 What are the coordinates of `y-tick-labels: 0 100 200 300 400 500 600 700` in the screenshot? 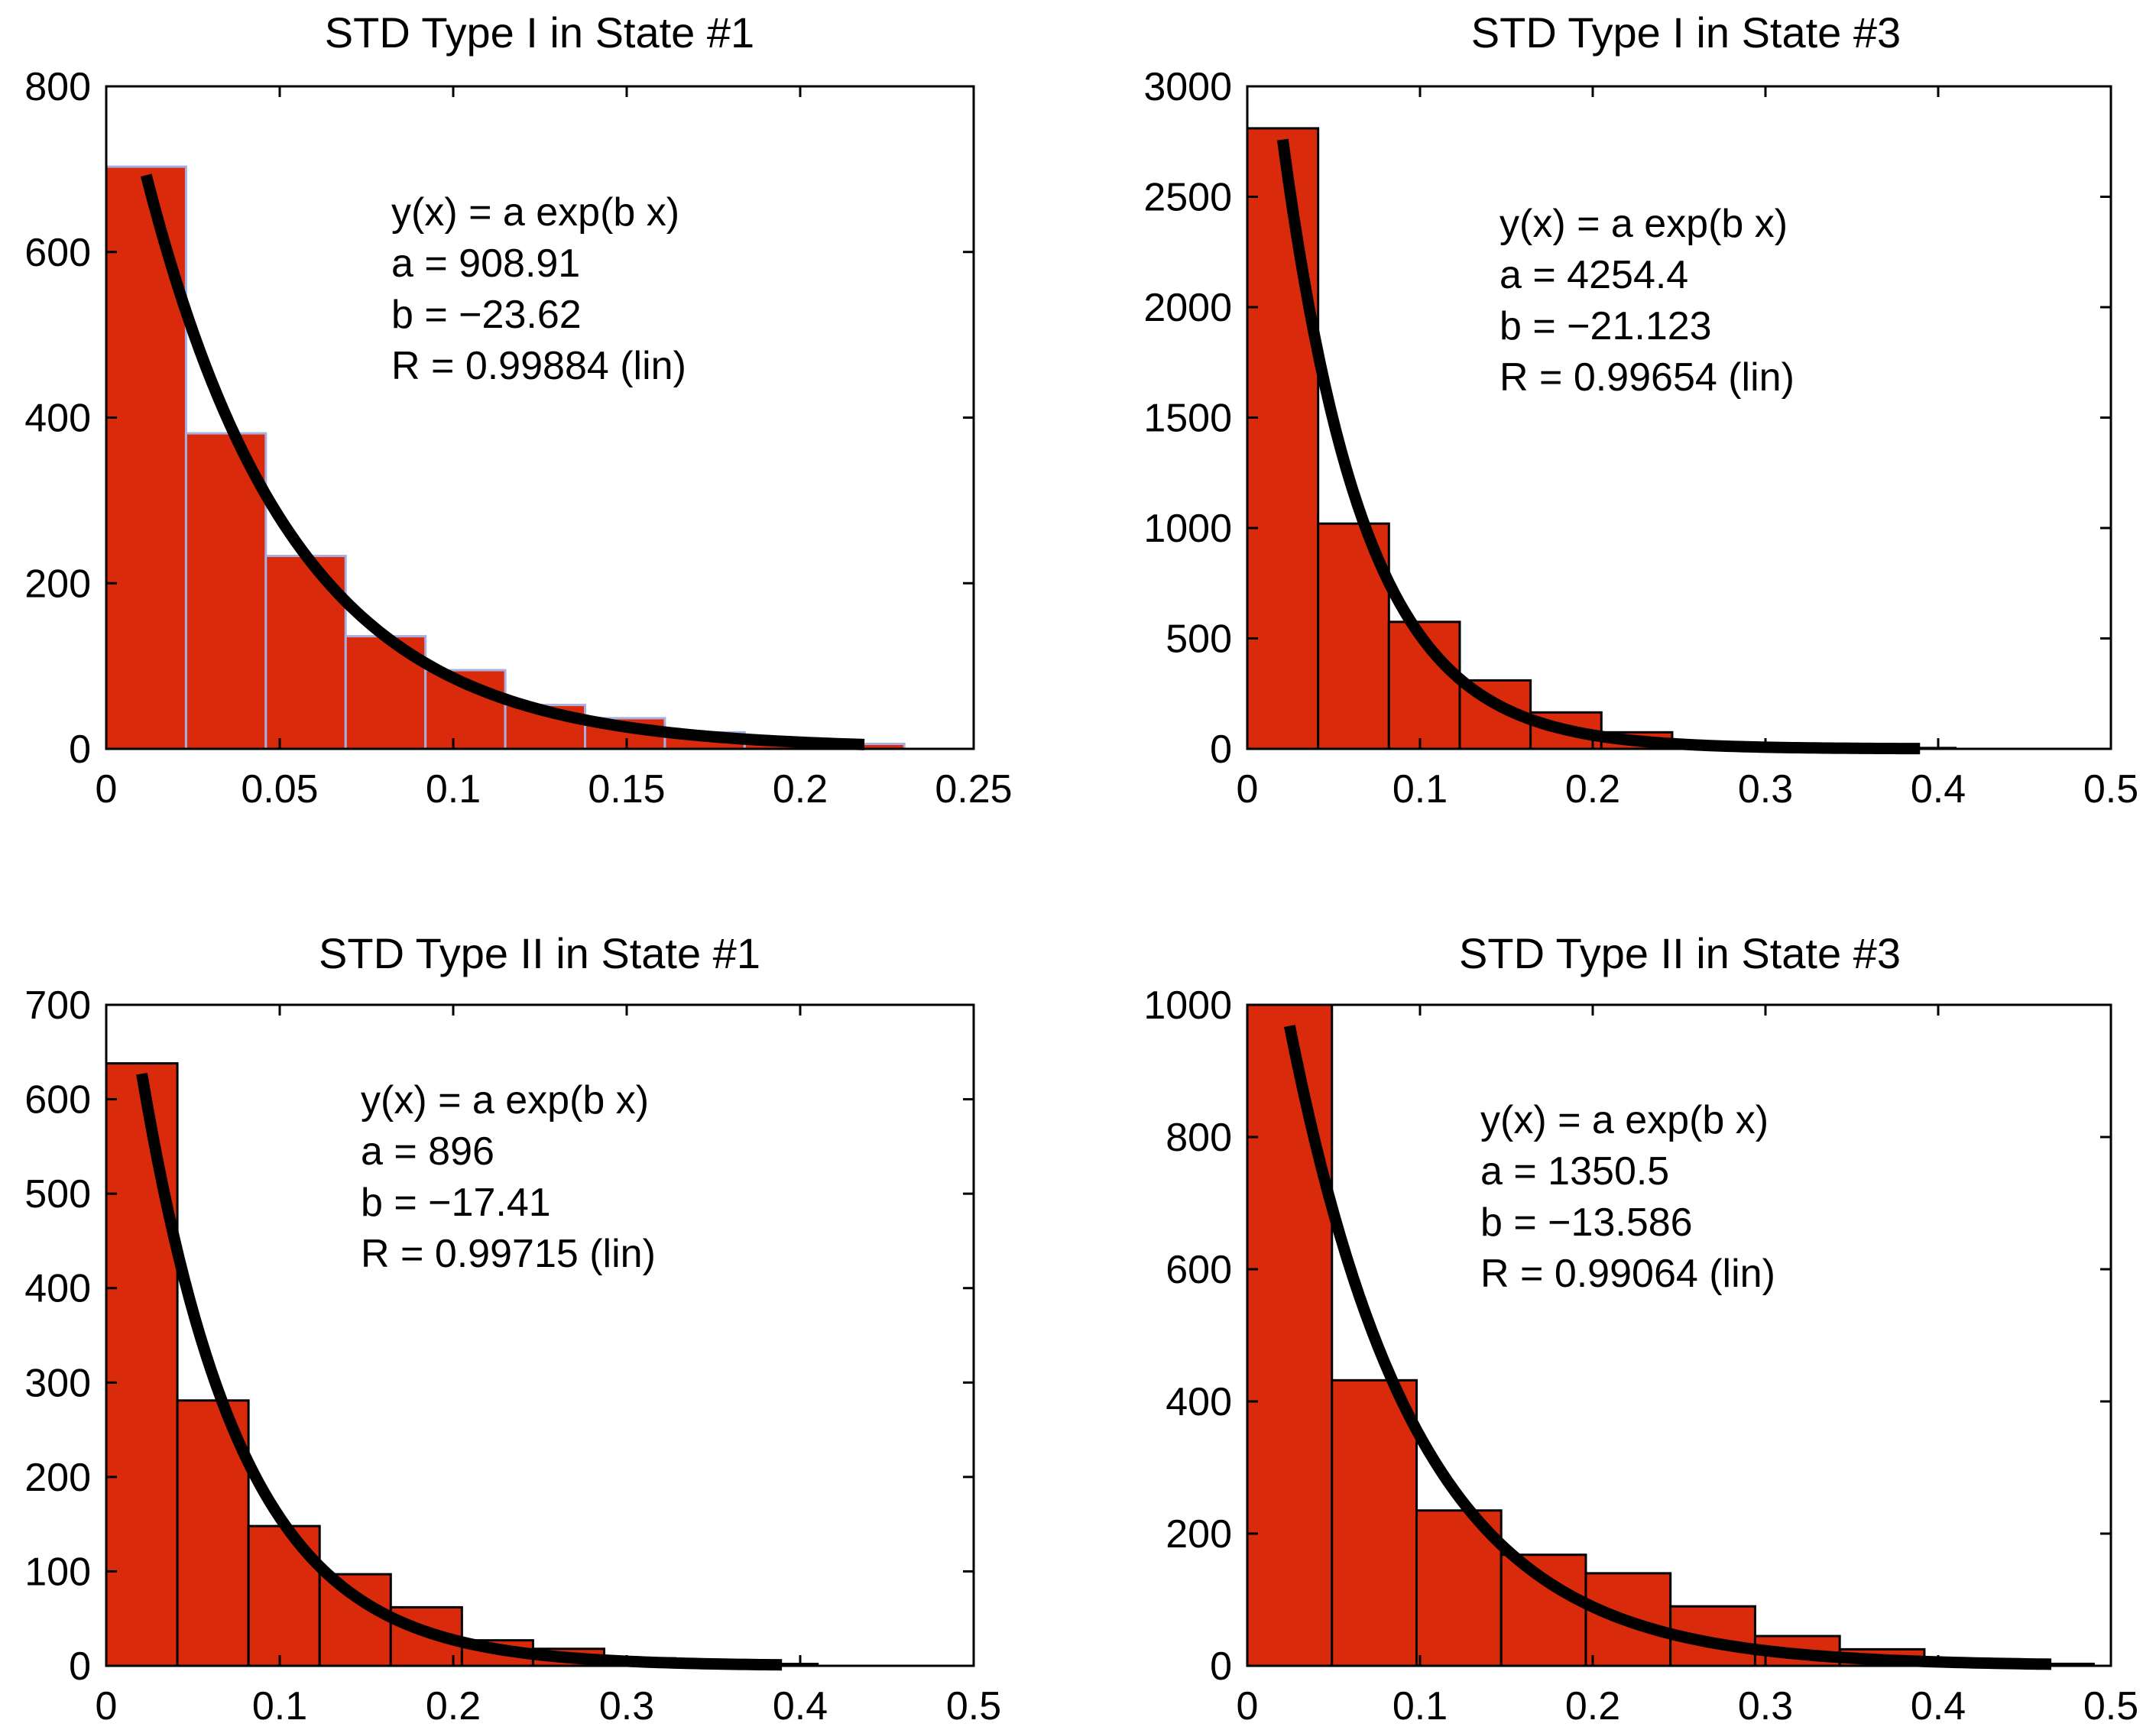 It's located at (58, 1336).